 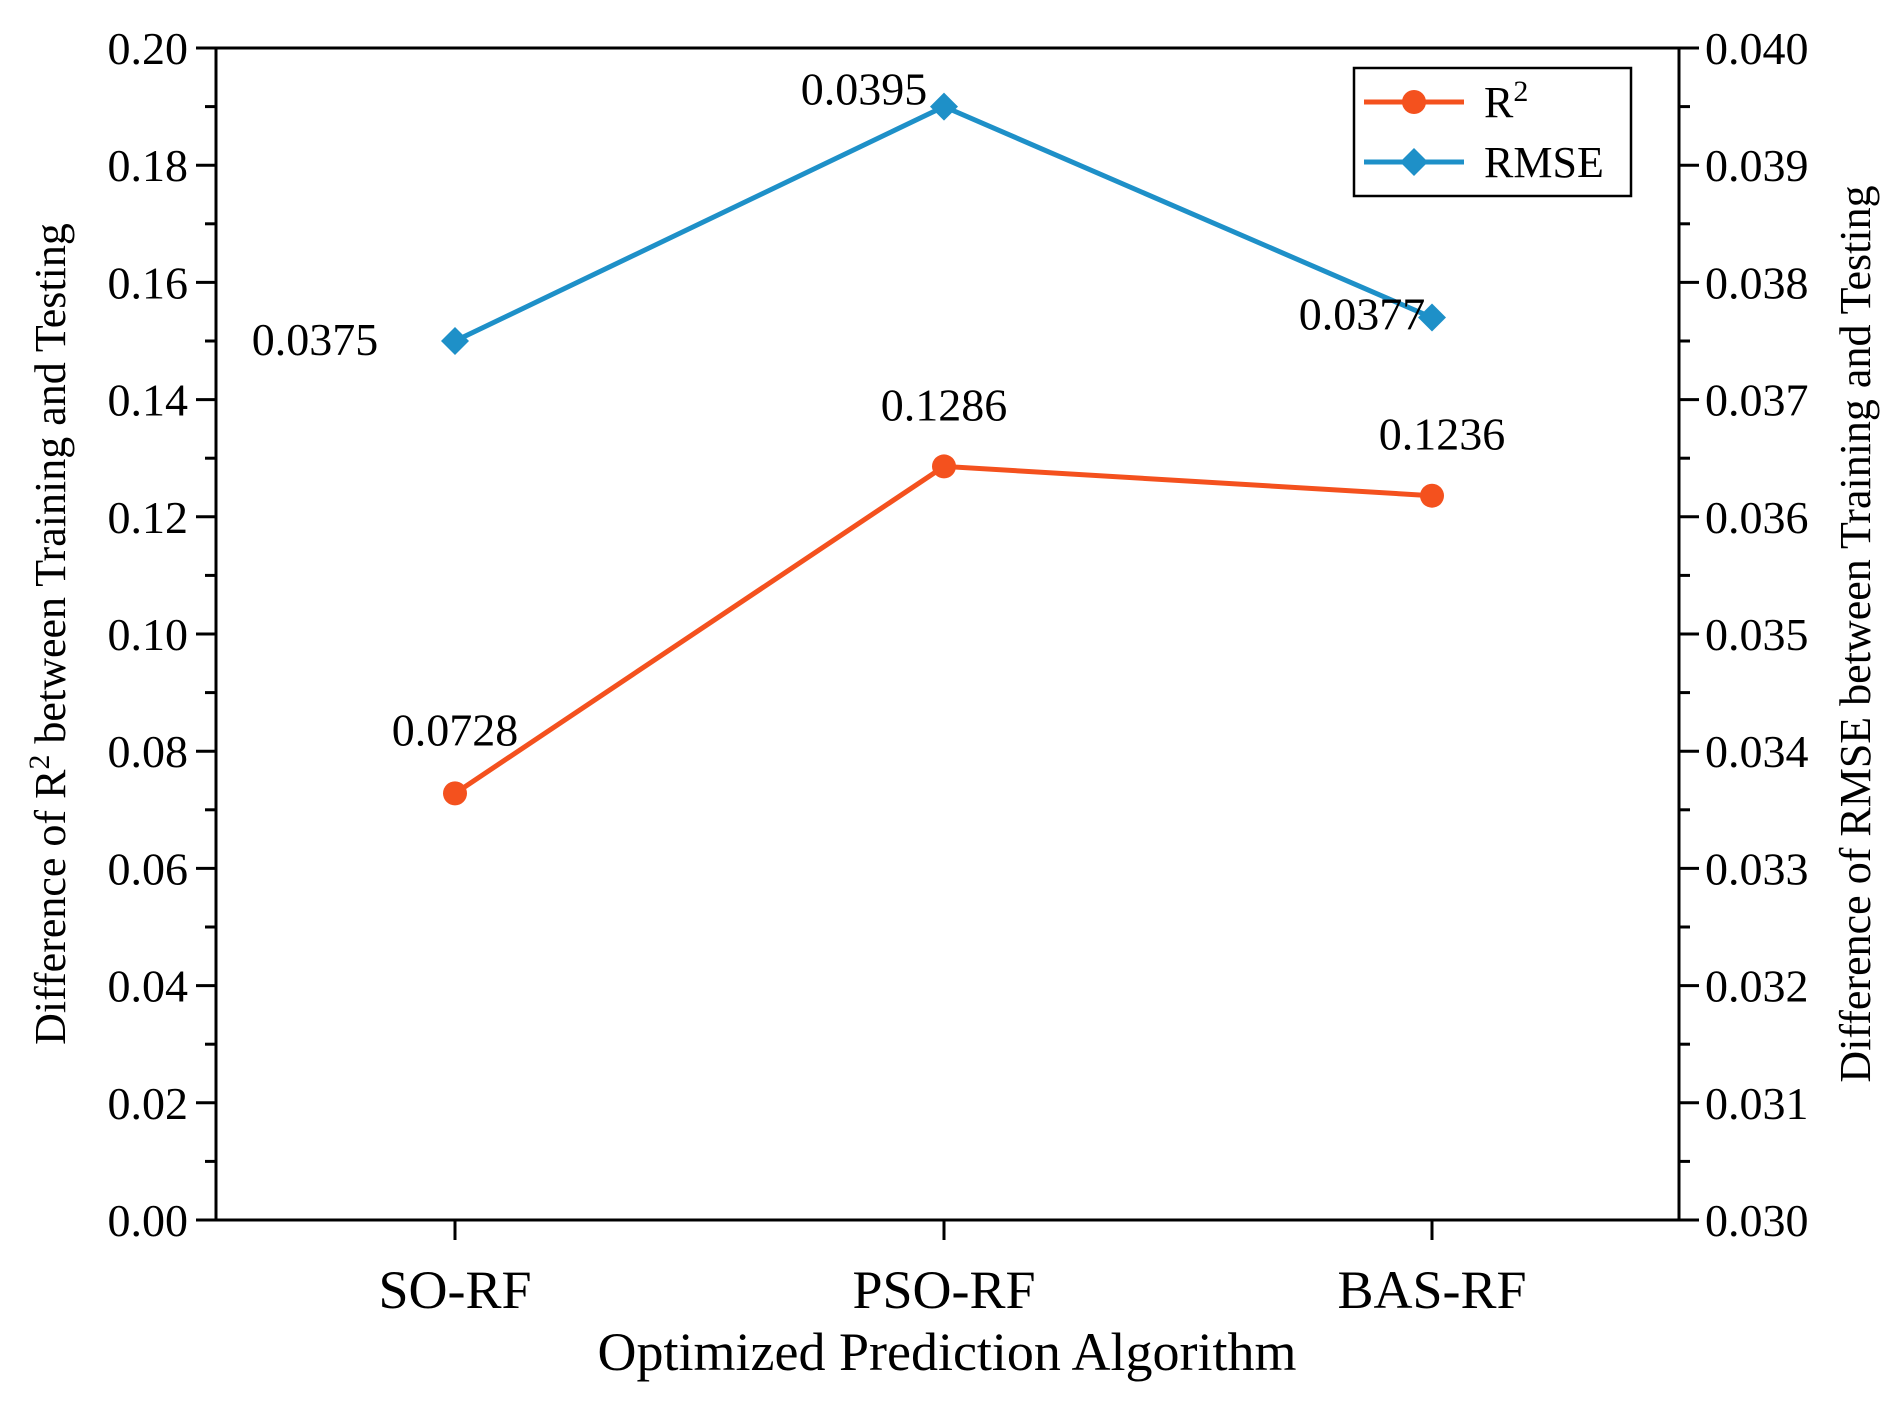 I want to click on right-y-tick-label: 0.035, so click(x=1757, y=634).